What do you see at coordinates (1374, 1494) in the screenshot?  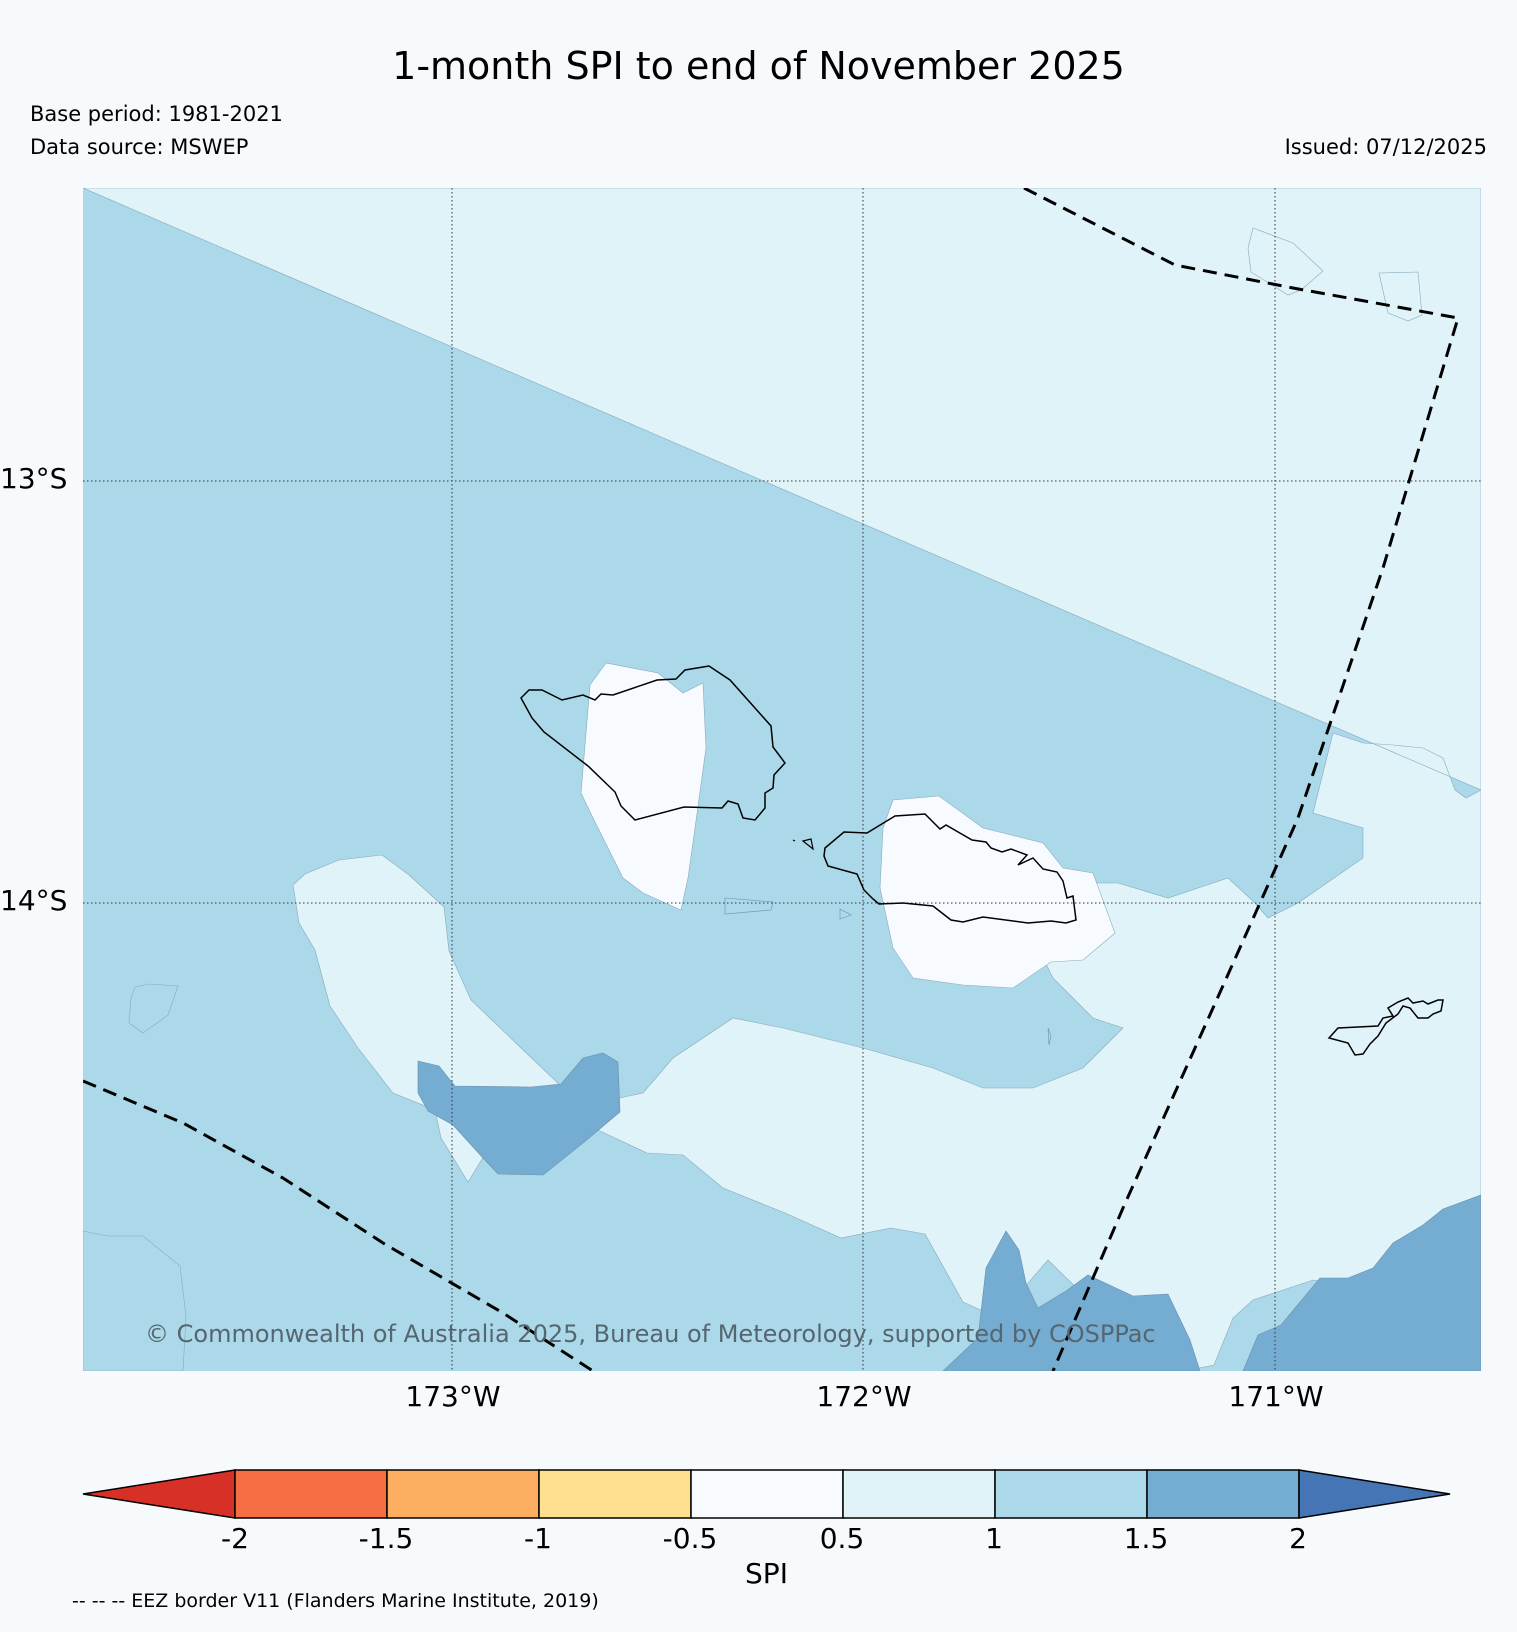 I see `cb-extend-high` at bounding box center [1374, 1494].